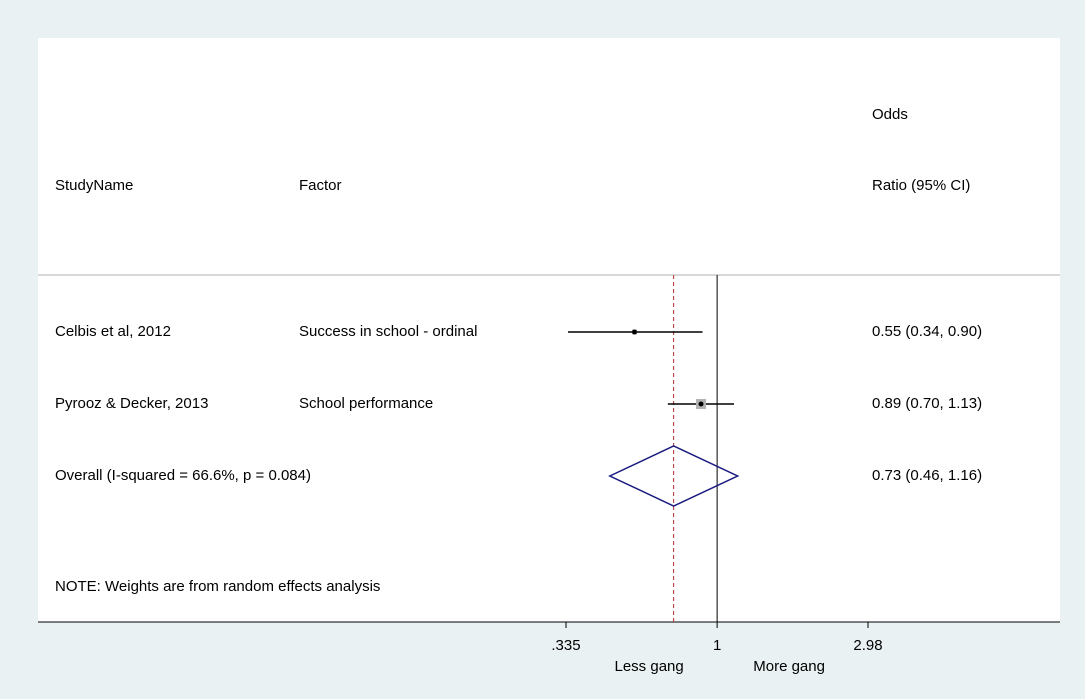 This screenshot has height=699, width=1085. I want to click on factor: School performance, so click(366, 403).